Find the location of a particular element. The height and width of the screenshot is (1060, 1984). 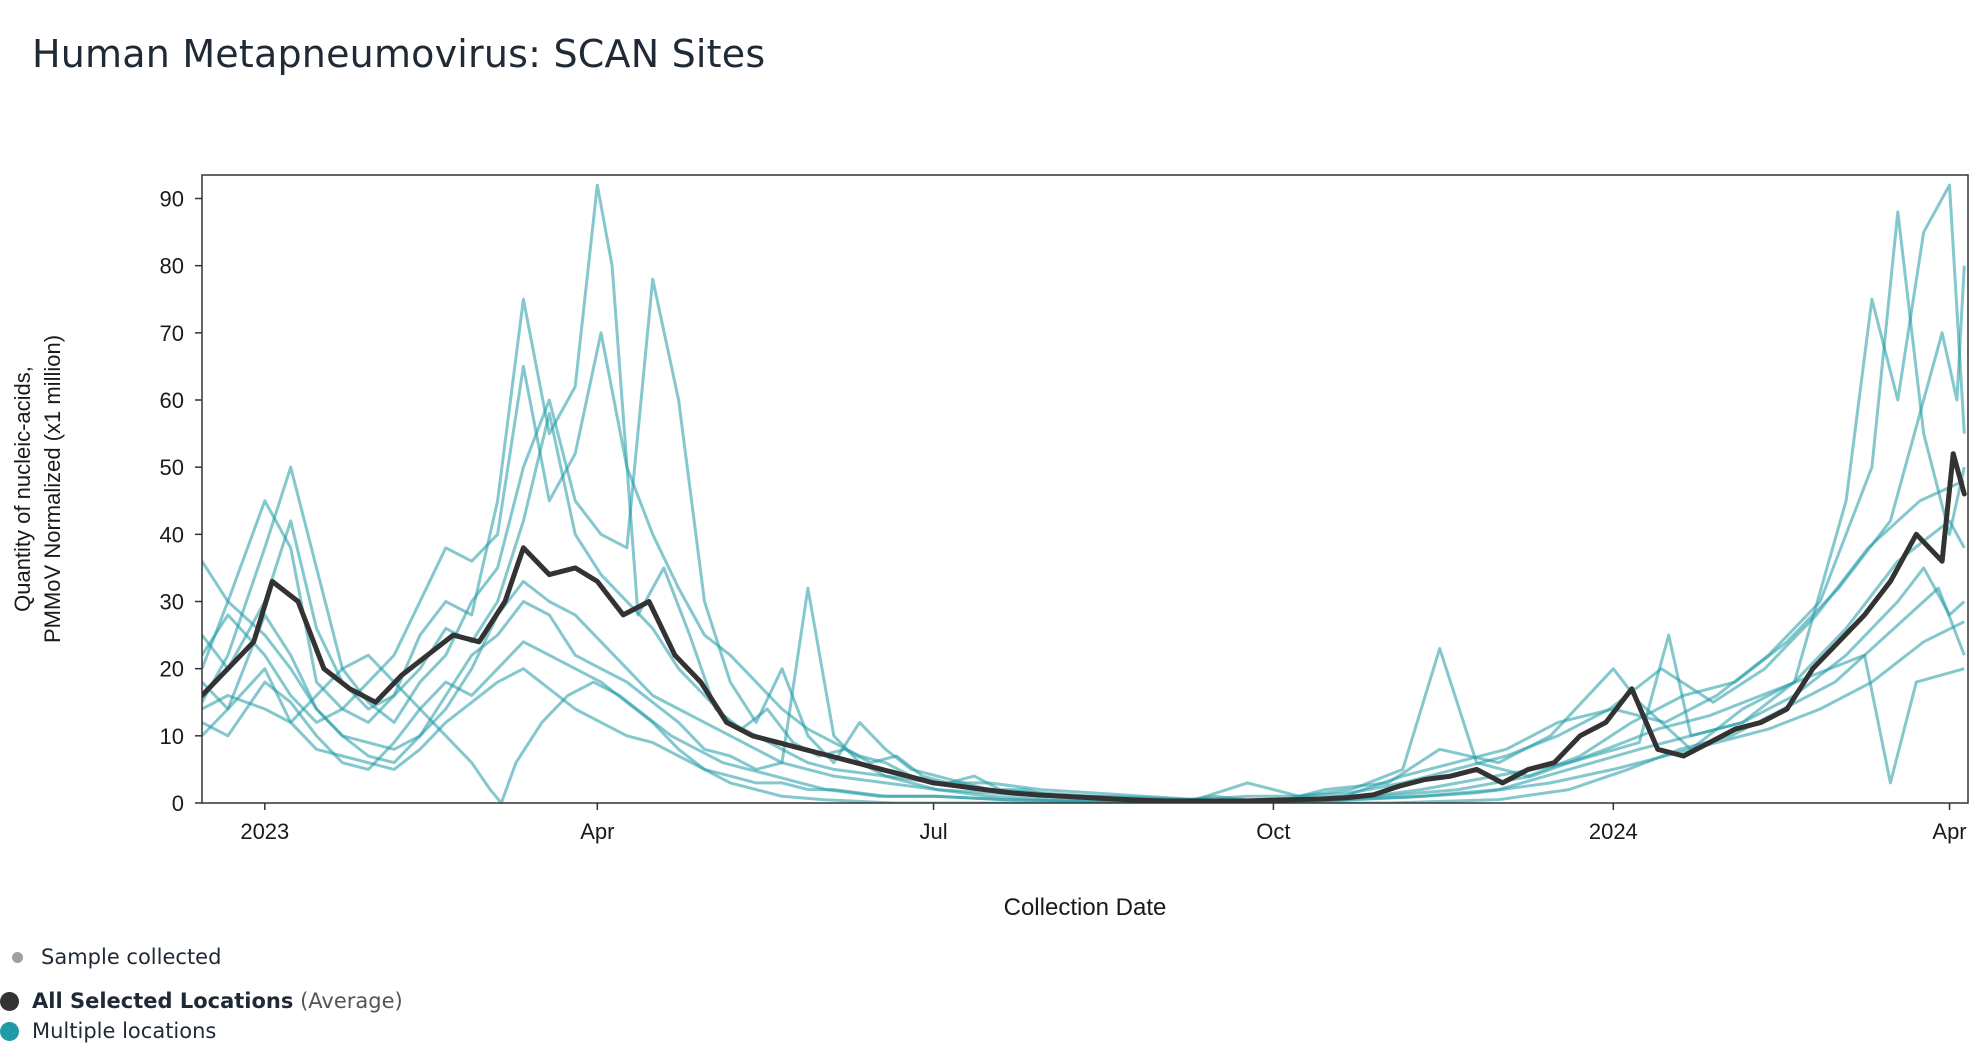

y-tick-label: 50 is located at coordinates (172, 467).